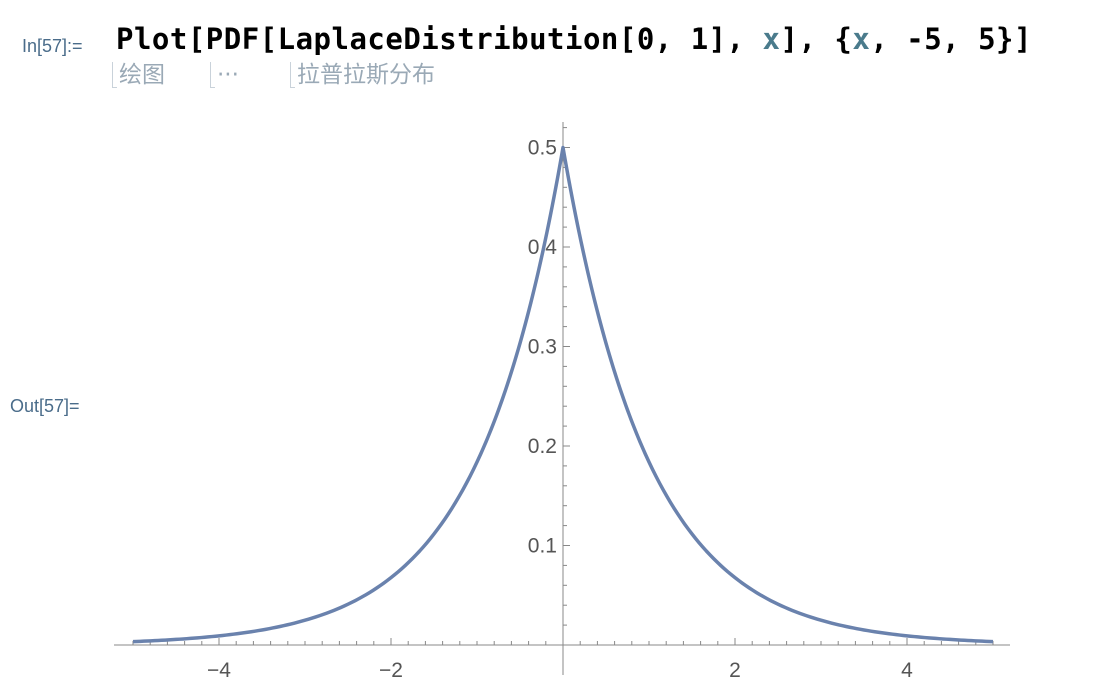  What do you see at coordinates (439, 39) in the screenshot?
I see `code-part: Plot[PDF[LaplaceDistribution[0, 1],` at bounding box center [439, 39].